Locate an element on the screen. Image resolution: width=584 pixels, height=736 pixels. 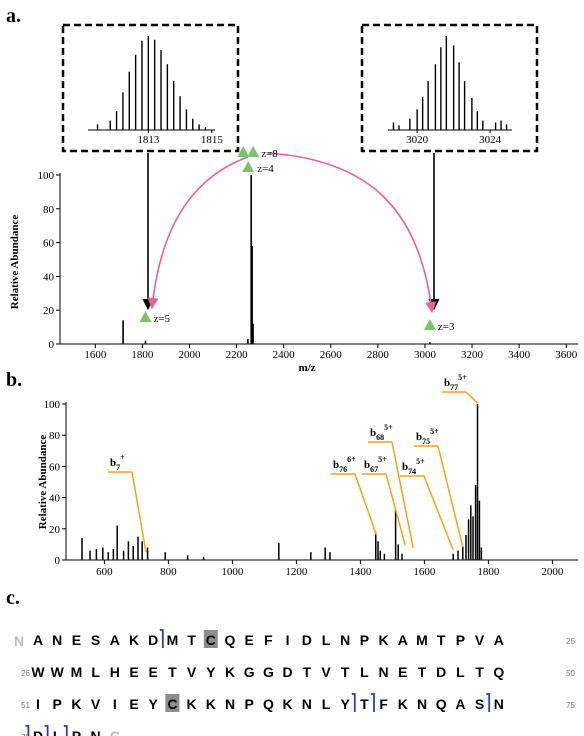
panel-a-xlabel: m/z is located at coordinates (306, 368).